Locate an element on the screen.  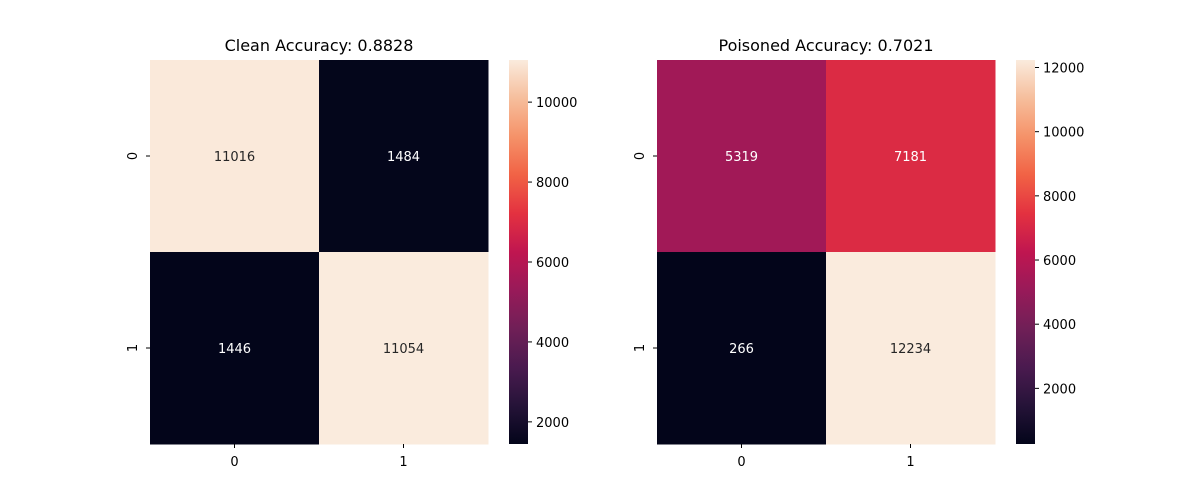
cell-value-label: 1484 is located at coordinates (403, 157).